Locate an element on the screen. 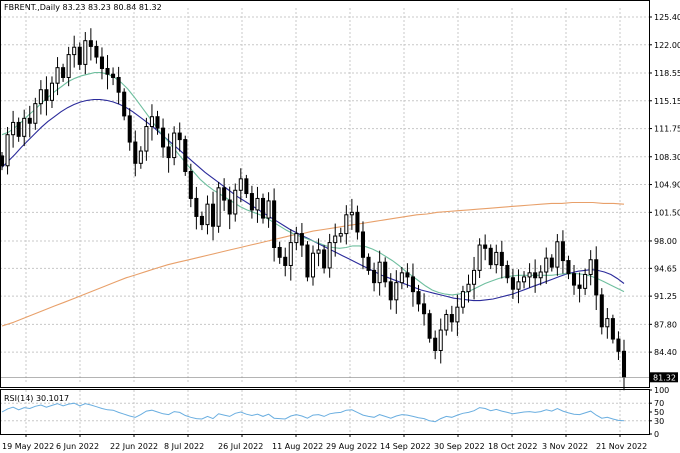 This screenshot has height=453, width=680. price-tick-label-4: 111.75 is located at coordinates (667, 129).